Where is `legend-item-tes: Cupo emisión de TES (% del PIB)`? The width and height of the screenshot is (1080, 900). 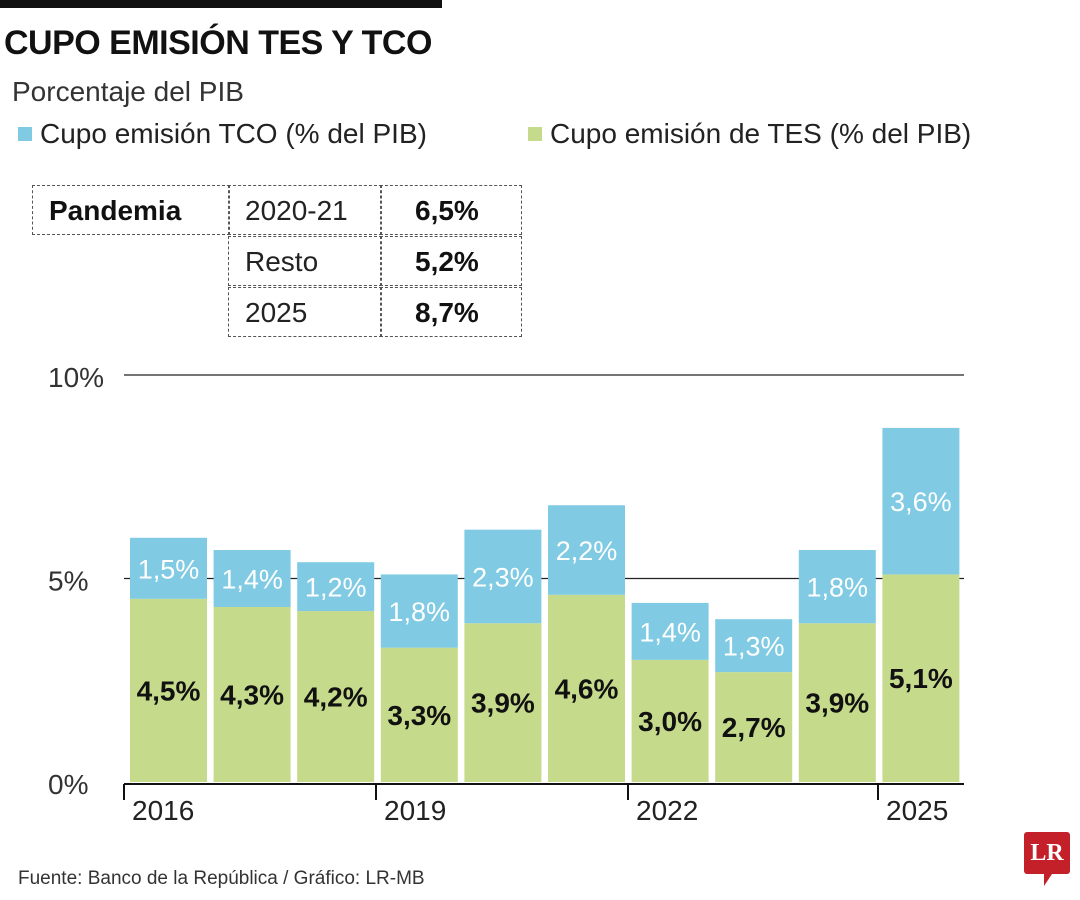 legend-item-tes: Cupo emisión de TES (% del PIB) is located at coordinates (749, 134).